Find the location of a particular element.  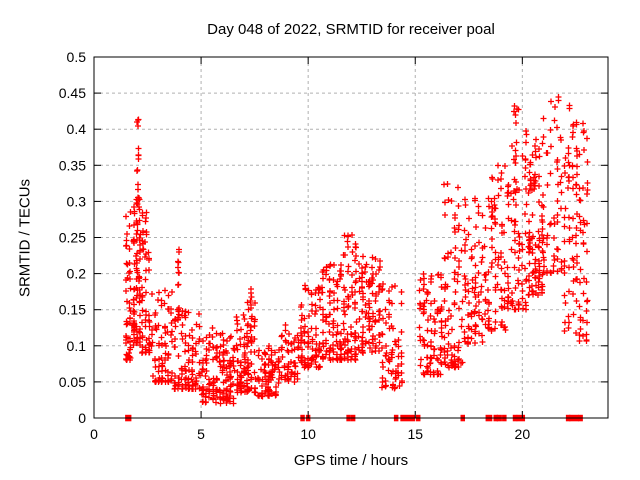

x-tick-label: 0 is located at coordinates (94, 434).